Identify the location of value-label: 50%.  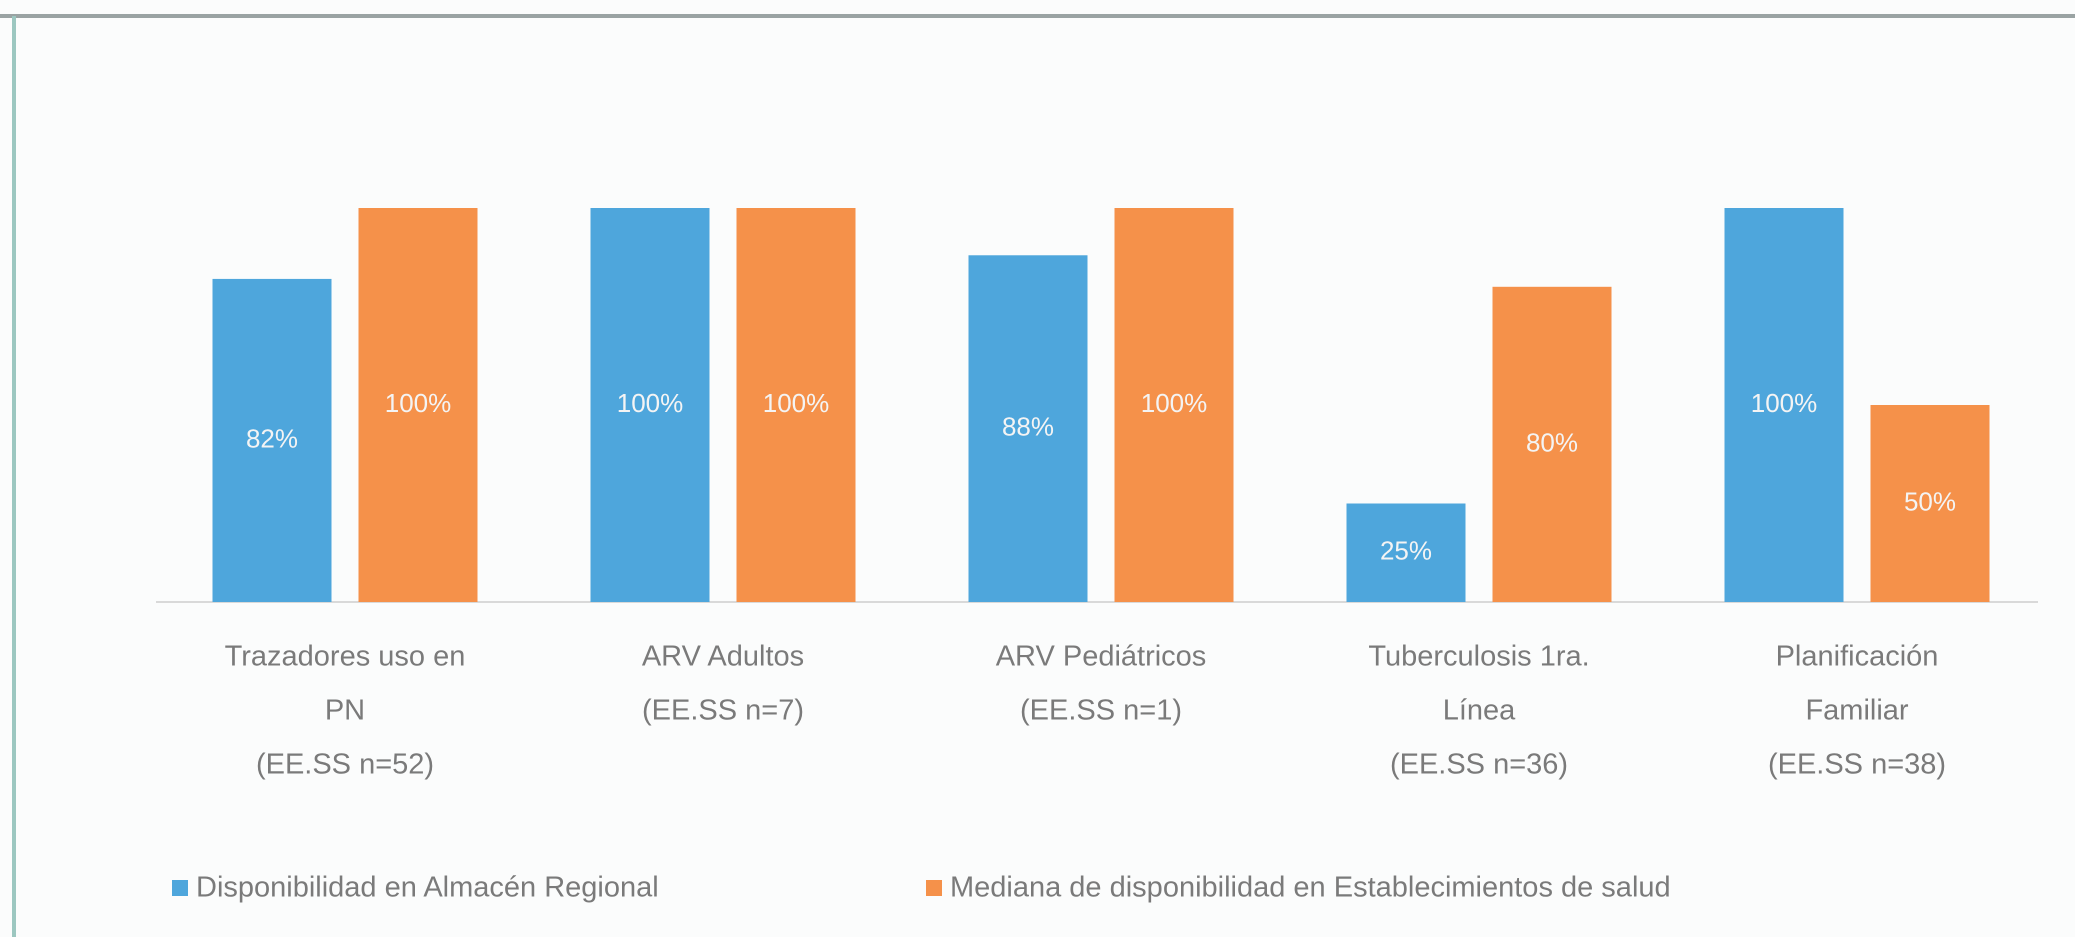
(1930, 501).